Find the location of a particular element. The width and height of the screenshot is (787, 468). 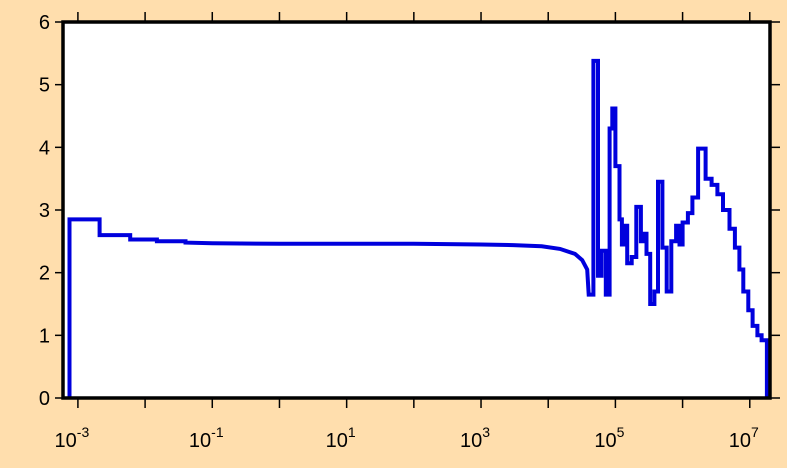

y-tick-label: 1 is located at coordinates (44, 336).